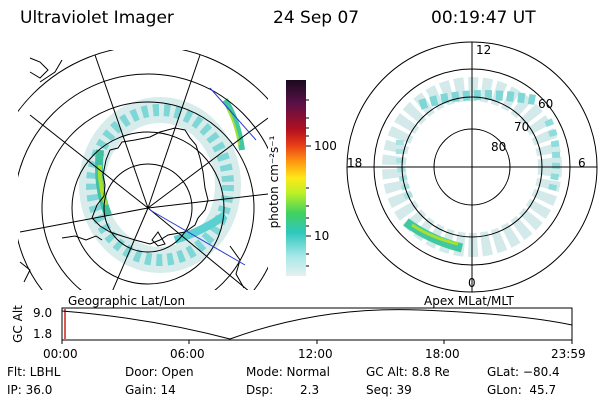 Image resolution: width=600 pixels, height=400 pixels. Describe the element at coordinates (522, 390) in the screenshot. I see `info-glon: GLon: 45.7` at that location.